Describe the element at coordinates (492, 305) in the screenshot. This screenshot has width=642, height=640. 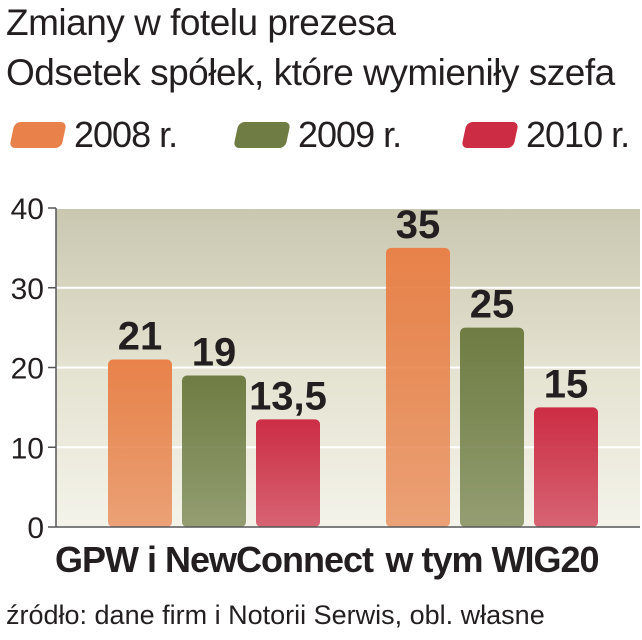
I see `data-label: 25` at that location.